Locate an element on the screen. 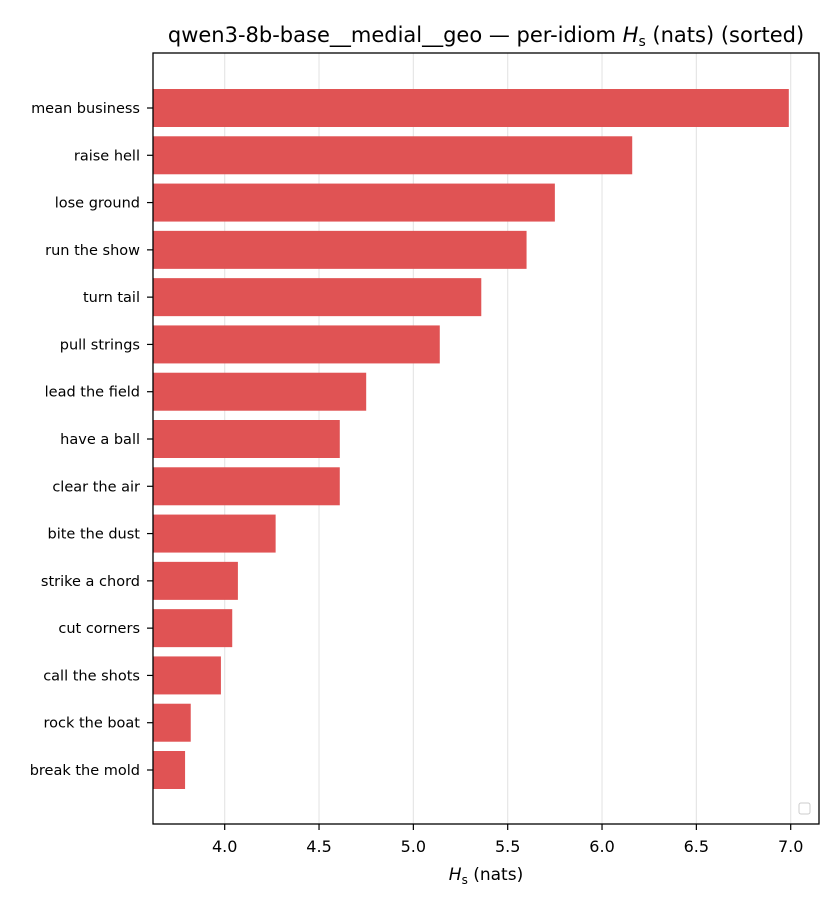 This screenshot has width=840, height=910. x-axis-ticks: 4.0 4.5 5.0 5.5 6.0 6.5 7.0 is located at coordinates (507, 840).